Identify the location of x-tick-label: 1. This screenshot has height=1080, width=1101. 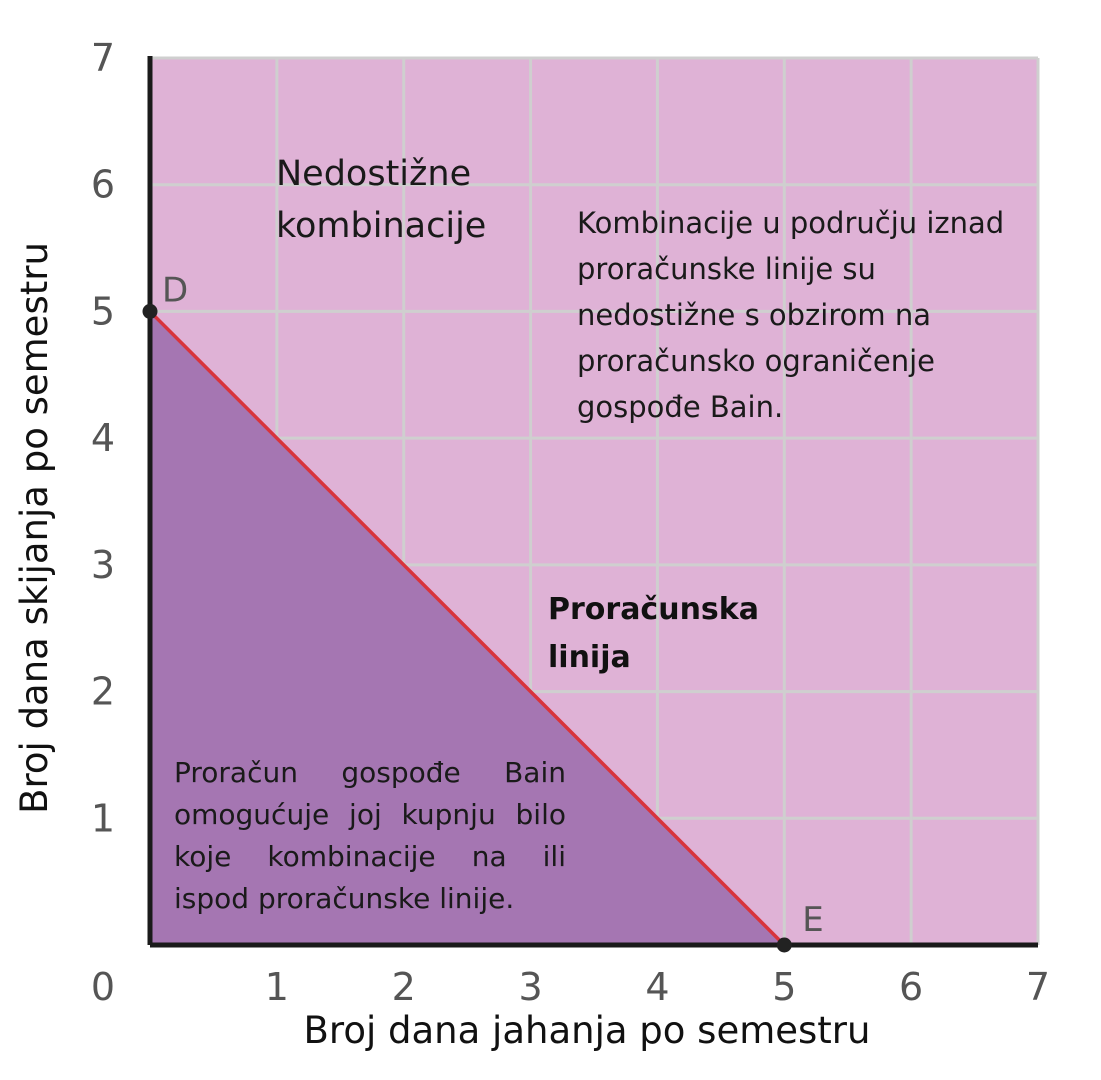
(277, 987).